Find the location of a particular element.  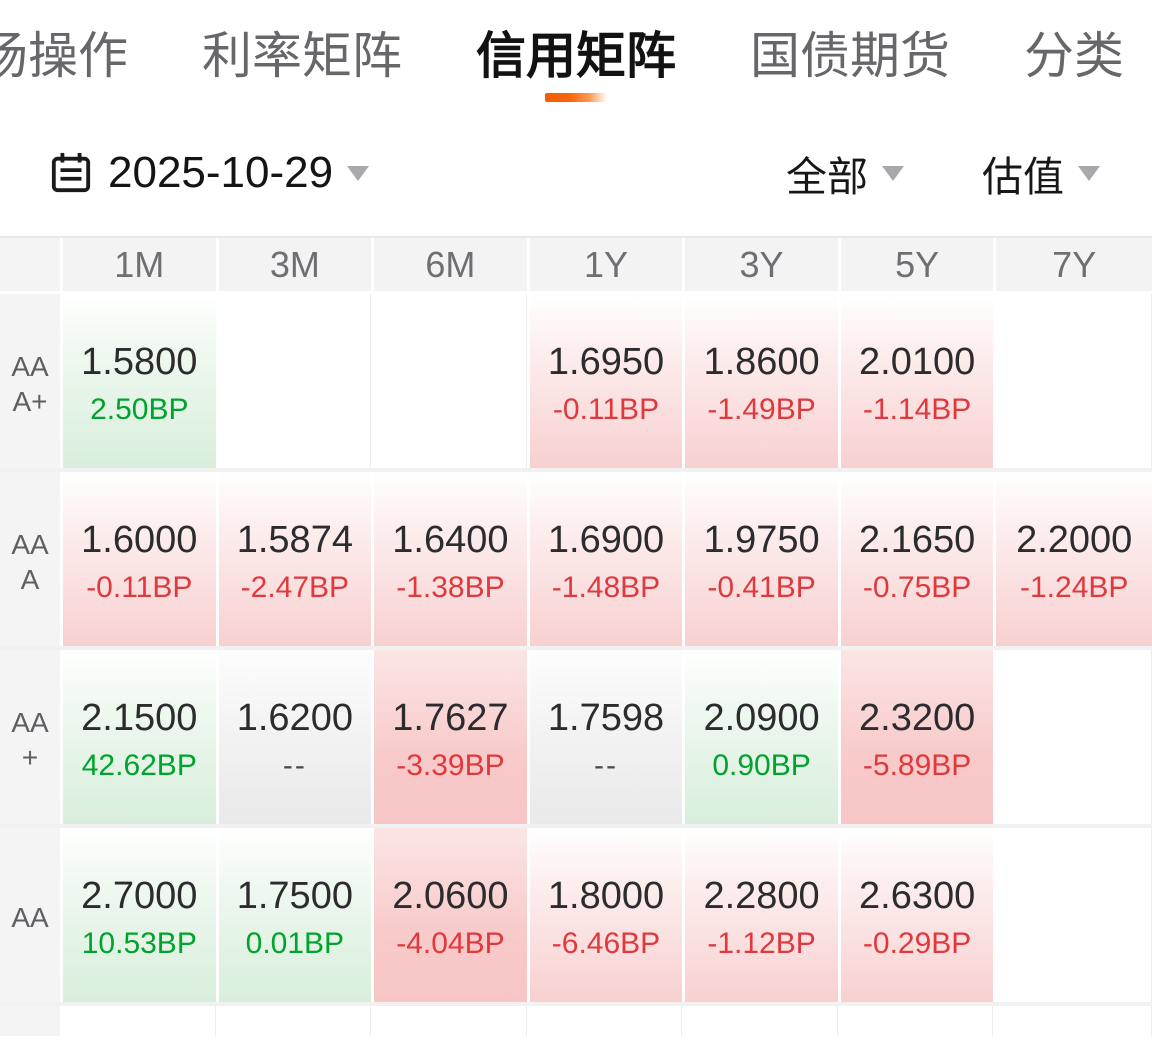

cell-change: -1.38BP is located at coordinates (450, 587).